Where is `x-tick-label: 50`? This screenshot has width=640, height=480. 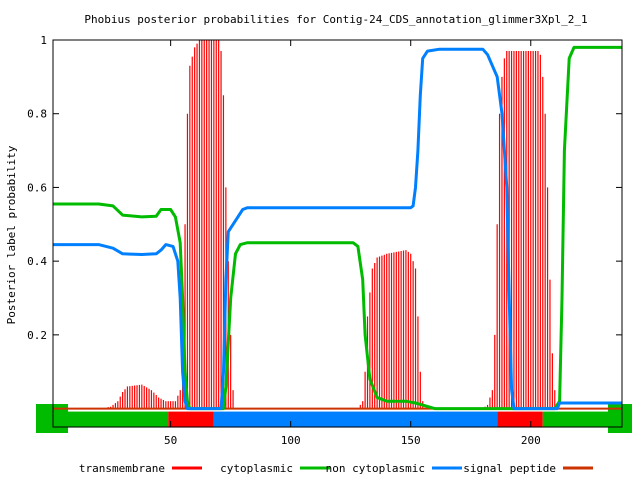 x-tick-label: 50 is located at coordinates (170, 440).